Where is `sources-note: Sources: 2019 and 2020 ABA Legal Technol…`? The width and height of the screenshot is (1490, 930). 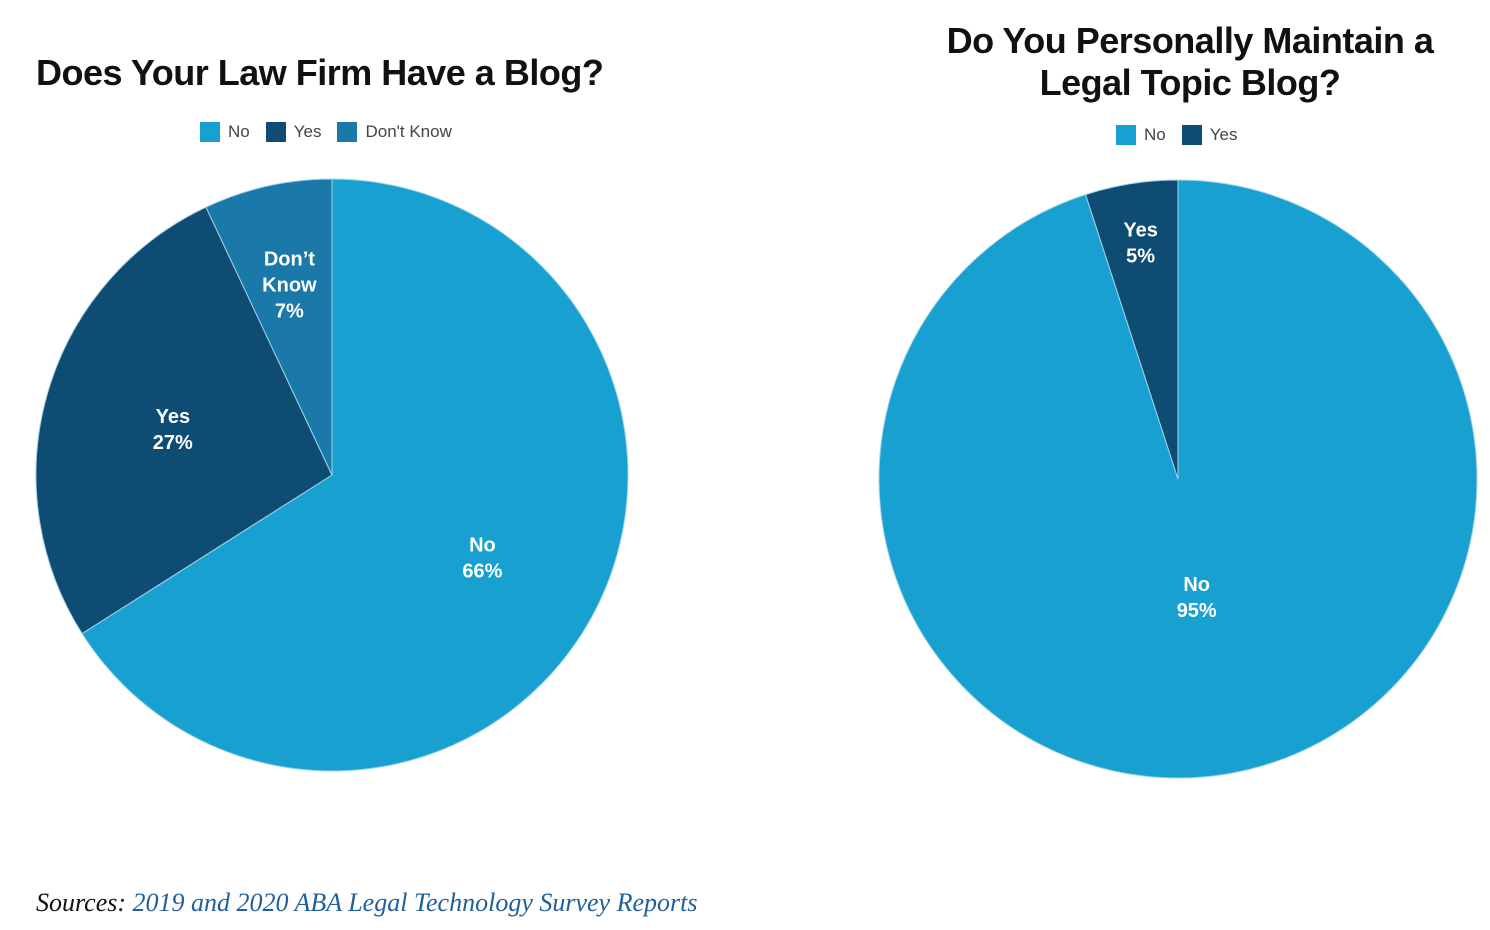
sources-note: Sources: 2019 and 2020 ABA Legal Technol… is located at coordinates (366, 903).